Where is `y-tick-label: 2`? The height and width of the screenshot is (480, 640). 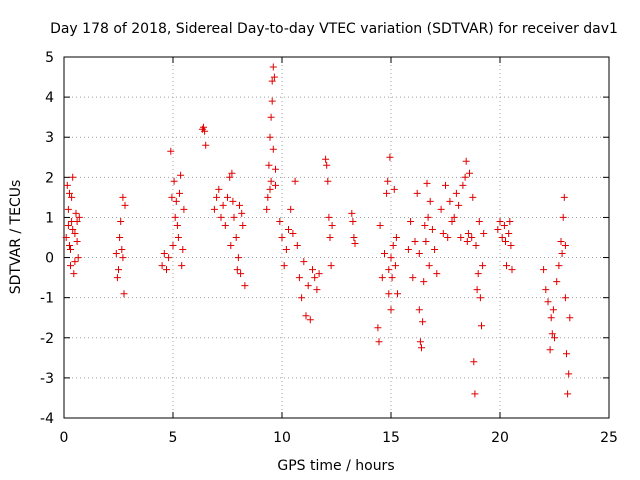 y-tick-label: 2 is located at coordinates (49, 178).